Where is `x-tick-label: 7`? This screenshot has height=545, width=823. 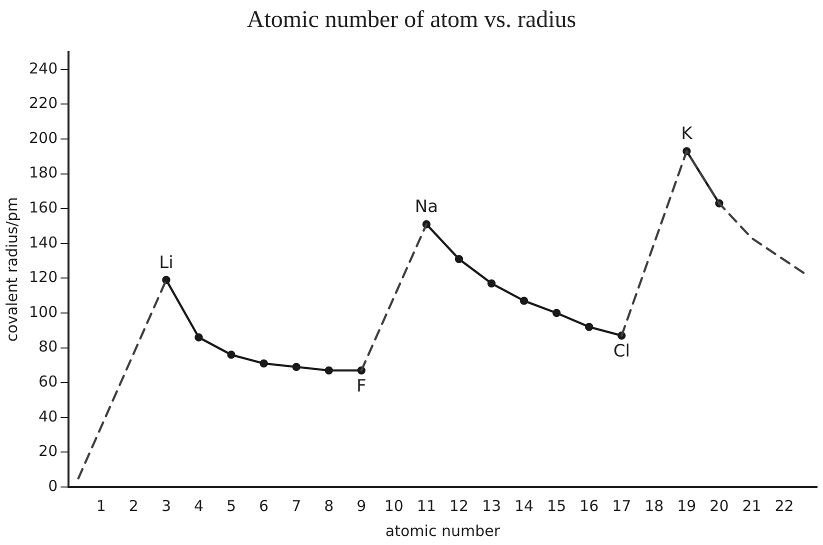 x-tick-label: 7 is located at coordinates (297, 505).